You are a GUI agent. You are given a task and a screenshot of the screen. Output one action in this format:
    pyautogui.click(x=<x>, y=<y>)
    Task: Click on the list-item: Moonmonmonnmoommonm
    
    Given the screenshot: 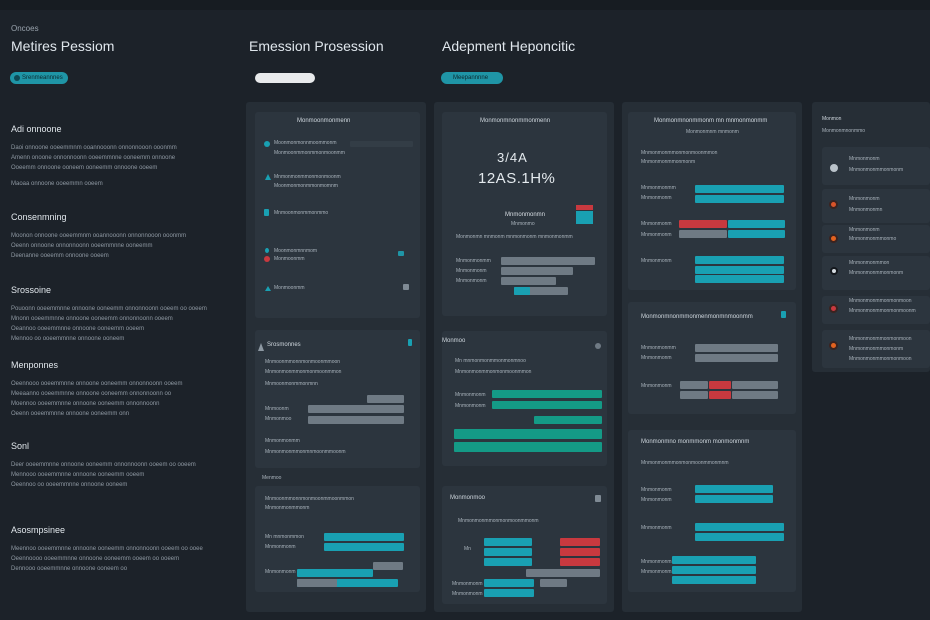 What is the action you would take?
    pyautogui.click(x=305, y=143)
    